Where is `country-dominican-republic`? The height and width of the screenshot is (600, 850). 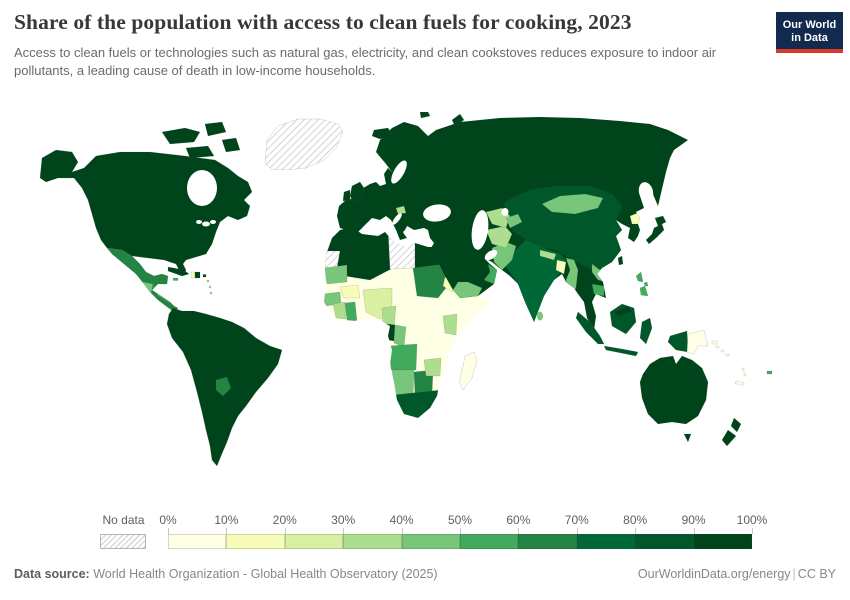
country-dominican-republic is located at coordinates (197, 275).